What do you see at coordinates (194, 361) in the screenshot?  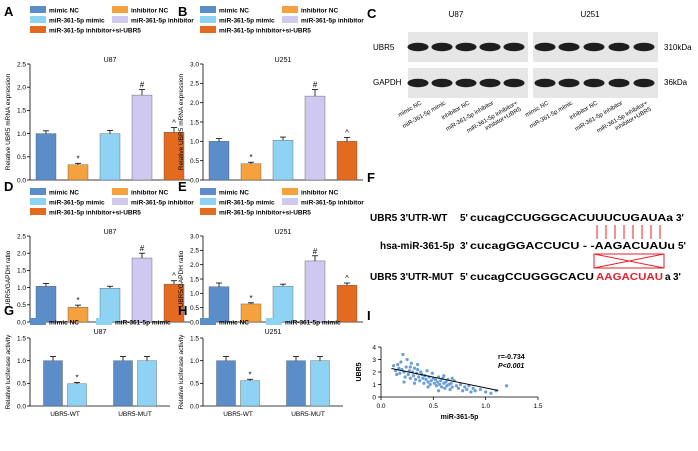 I see `ytick-label-H-2: 1.0` at bounding box center [194, 361].